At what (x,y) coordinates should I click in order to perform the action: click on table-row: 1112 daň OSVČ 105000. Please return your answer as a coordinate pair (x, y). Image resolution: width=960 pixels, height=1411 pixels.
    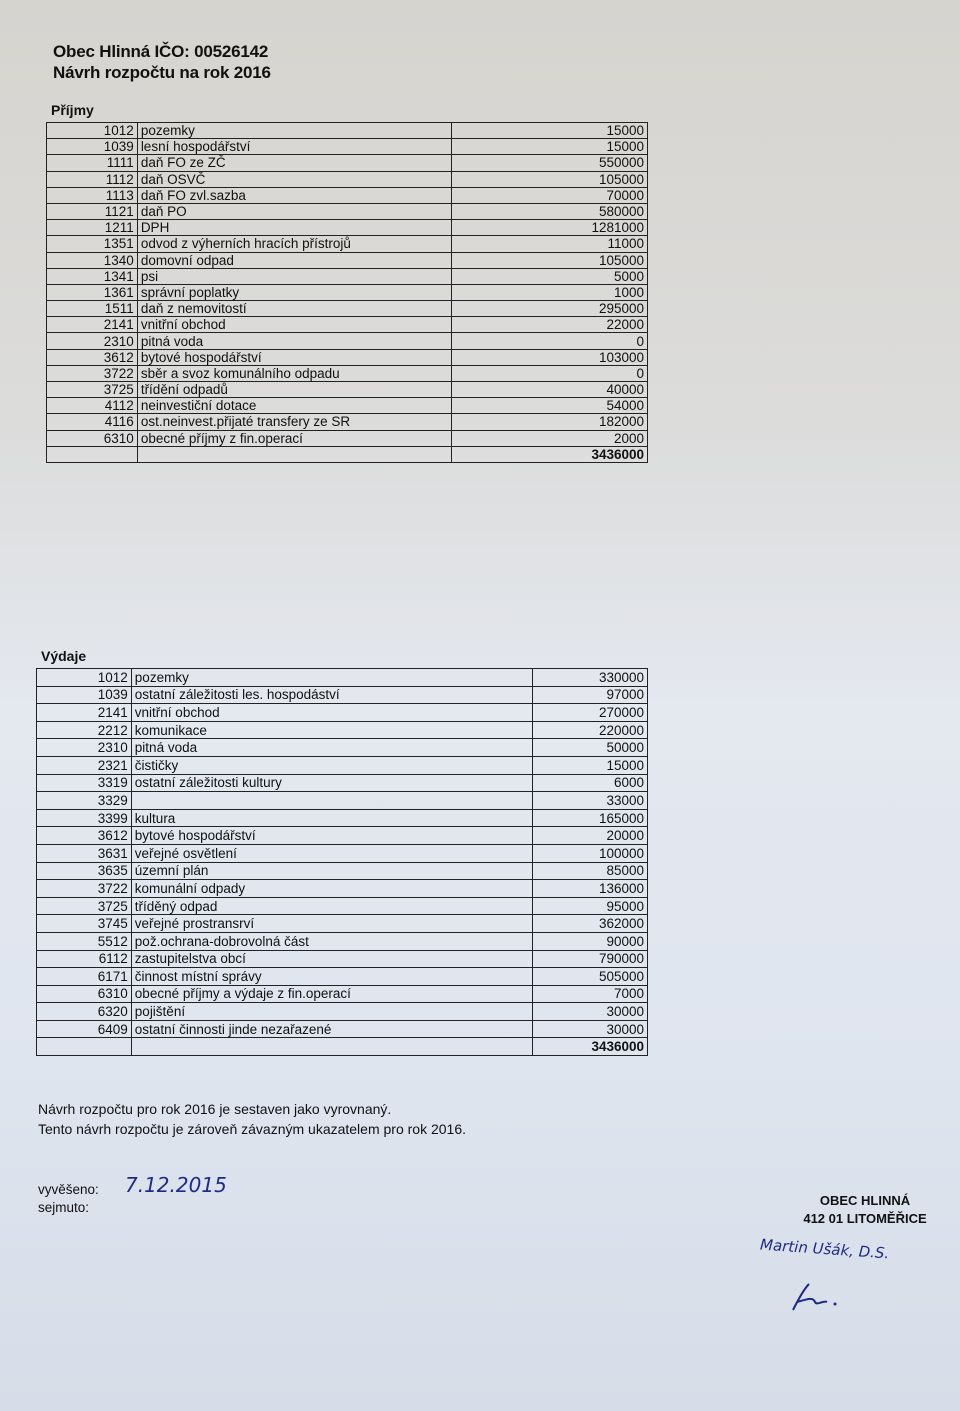
    Looking at the image, I should click on (347, 179).